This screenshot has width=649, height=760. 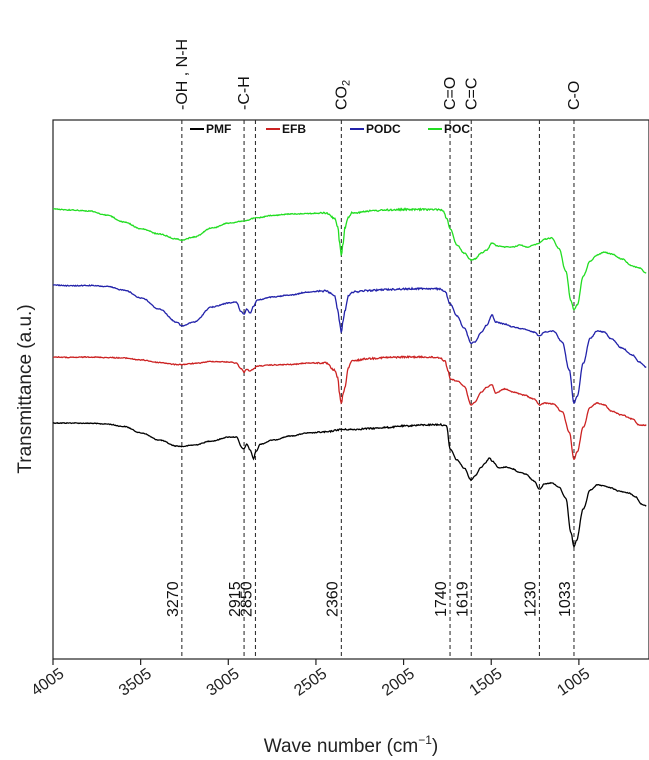 What do you see at coordinates (332, 599) in the screenshot?
I see `peak-label-2360: 2360` at bounding box center [332, 599].